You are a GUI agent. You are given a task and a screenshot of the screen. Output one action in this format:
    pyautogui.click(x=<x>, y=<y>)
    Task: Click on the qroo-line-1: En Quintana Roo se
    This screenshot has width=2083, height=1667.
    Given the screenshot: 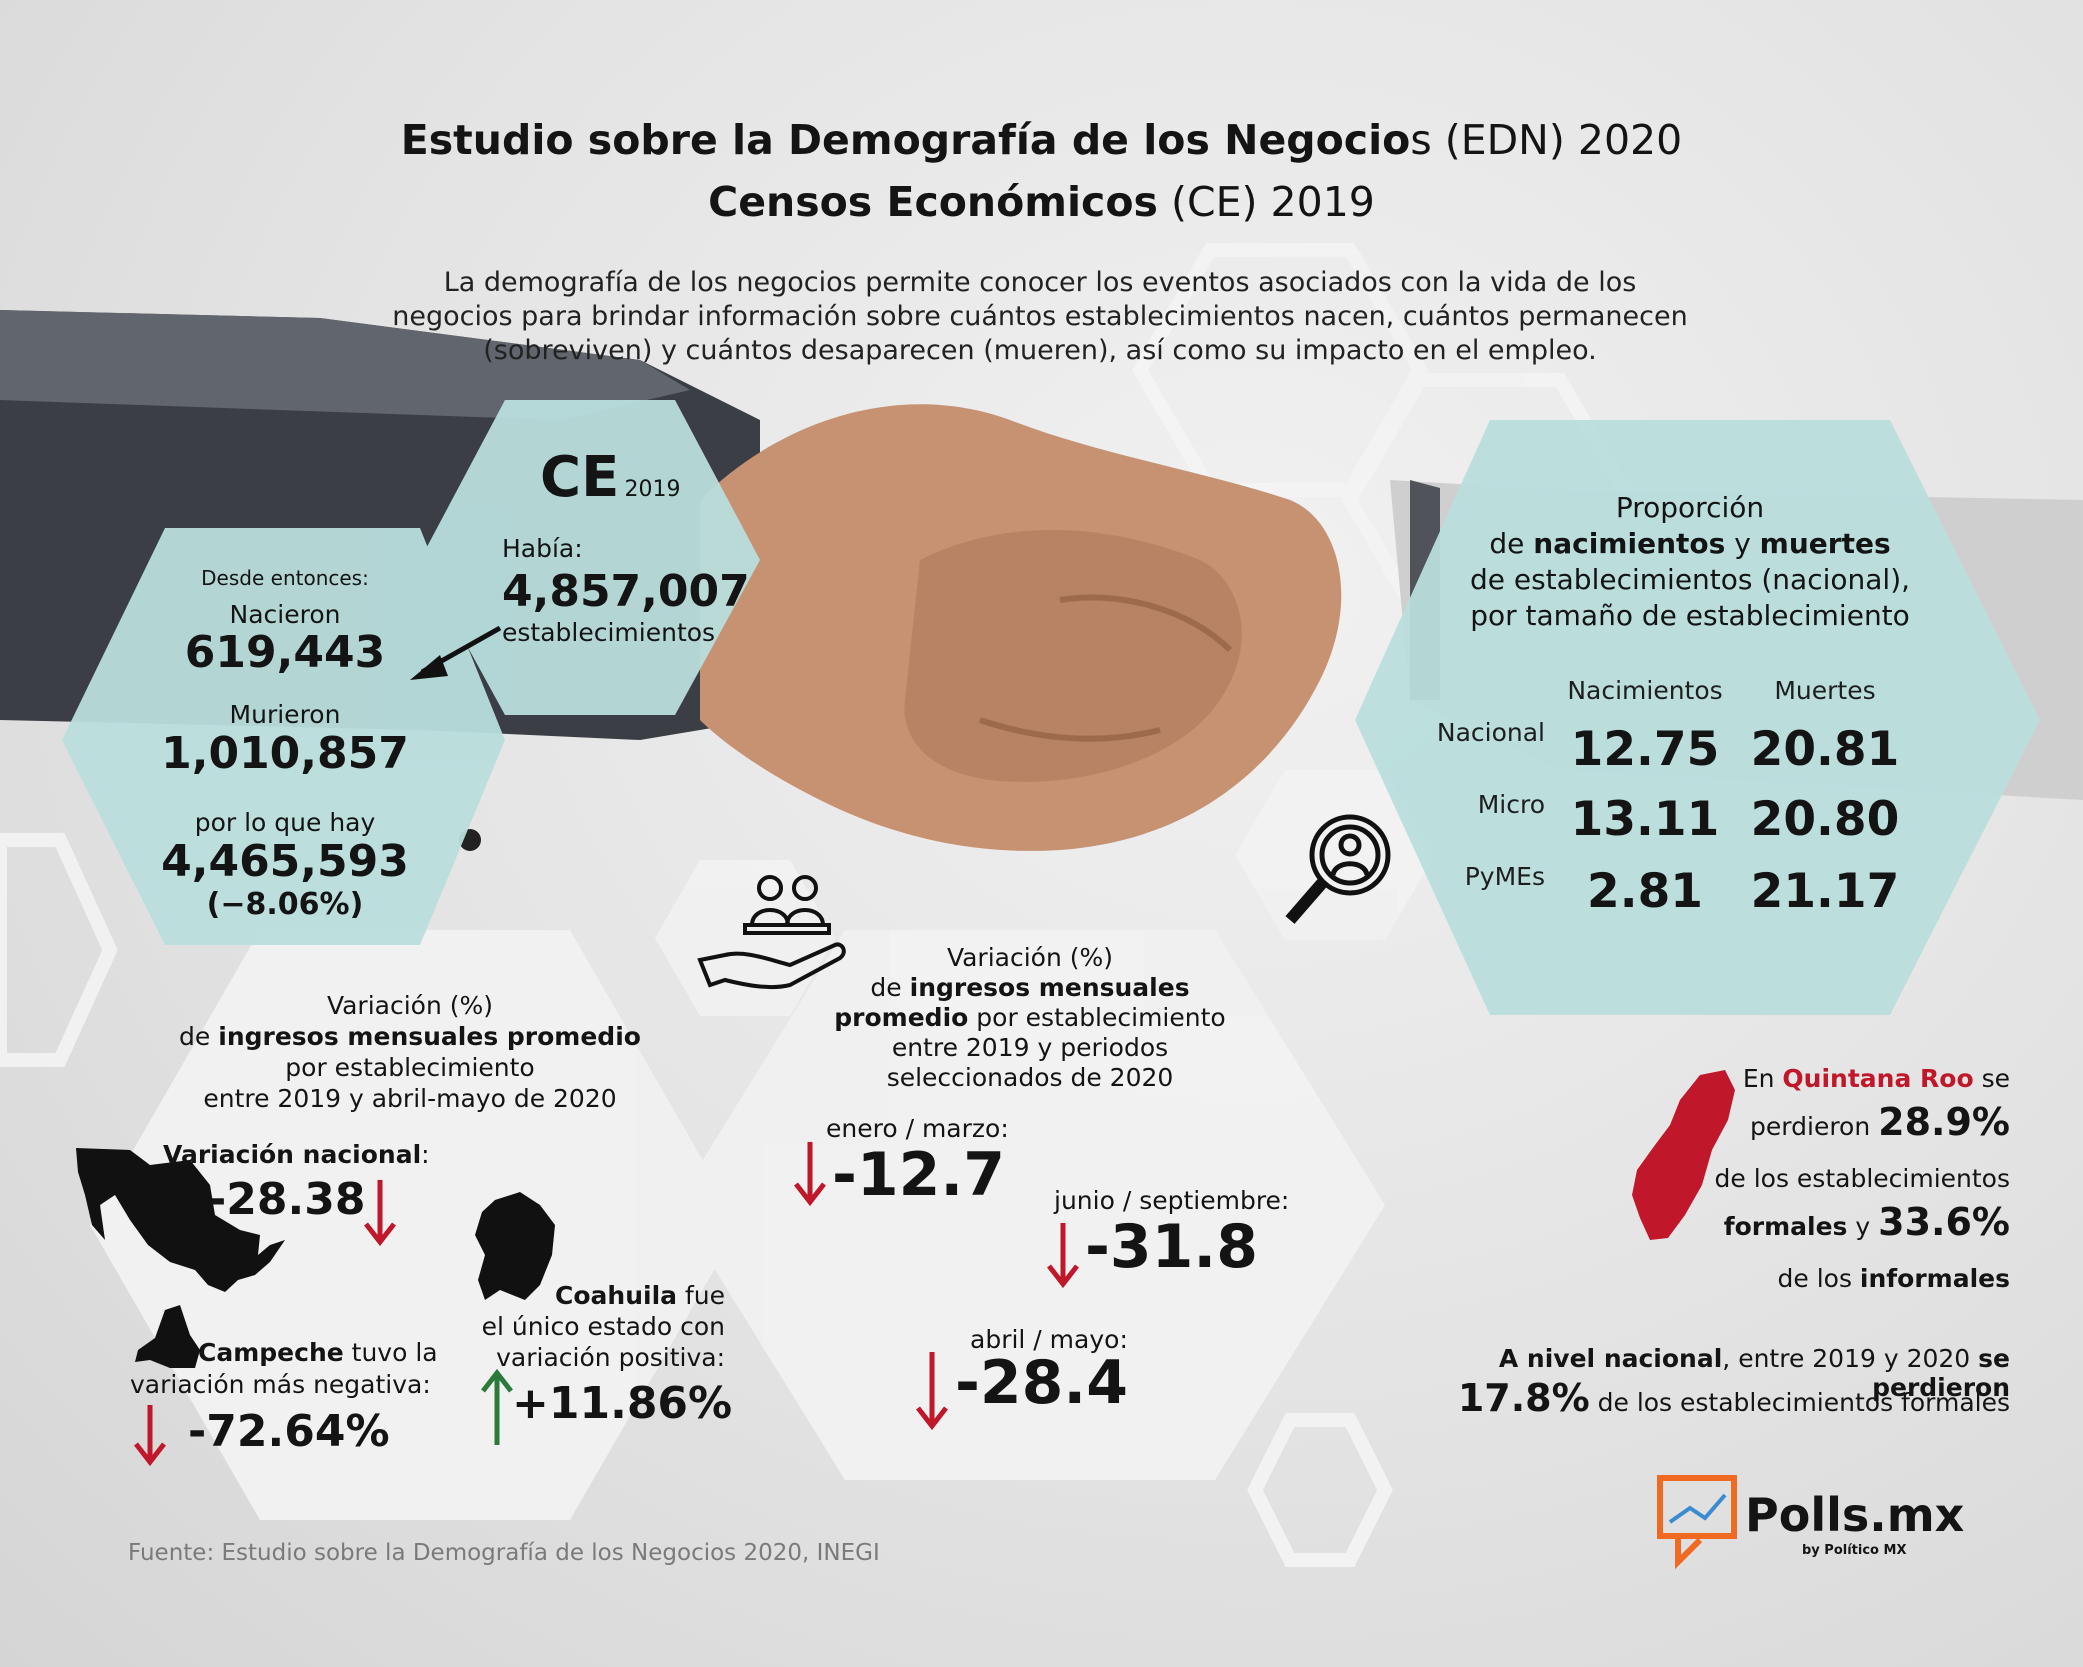 What is the action you would take?
    pyautogui.click(x=1876, y=1078)
    